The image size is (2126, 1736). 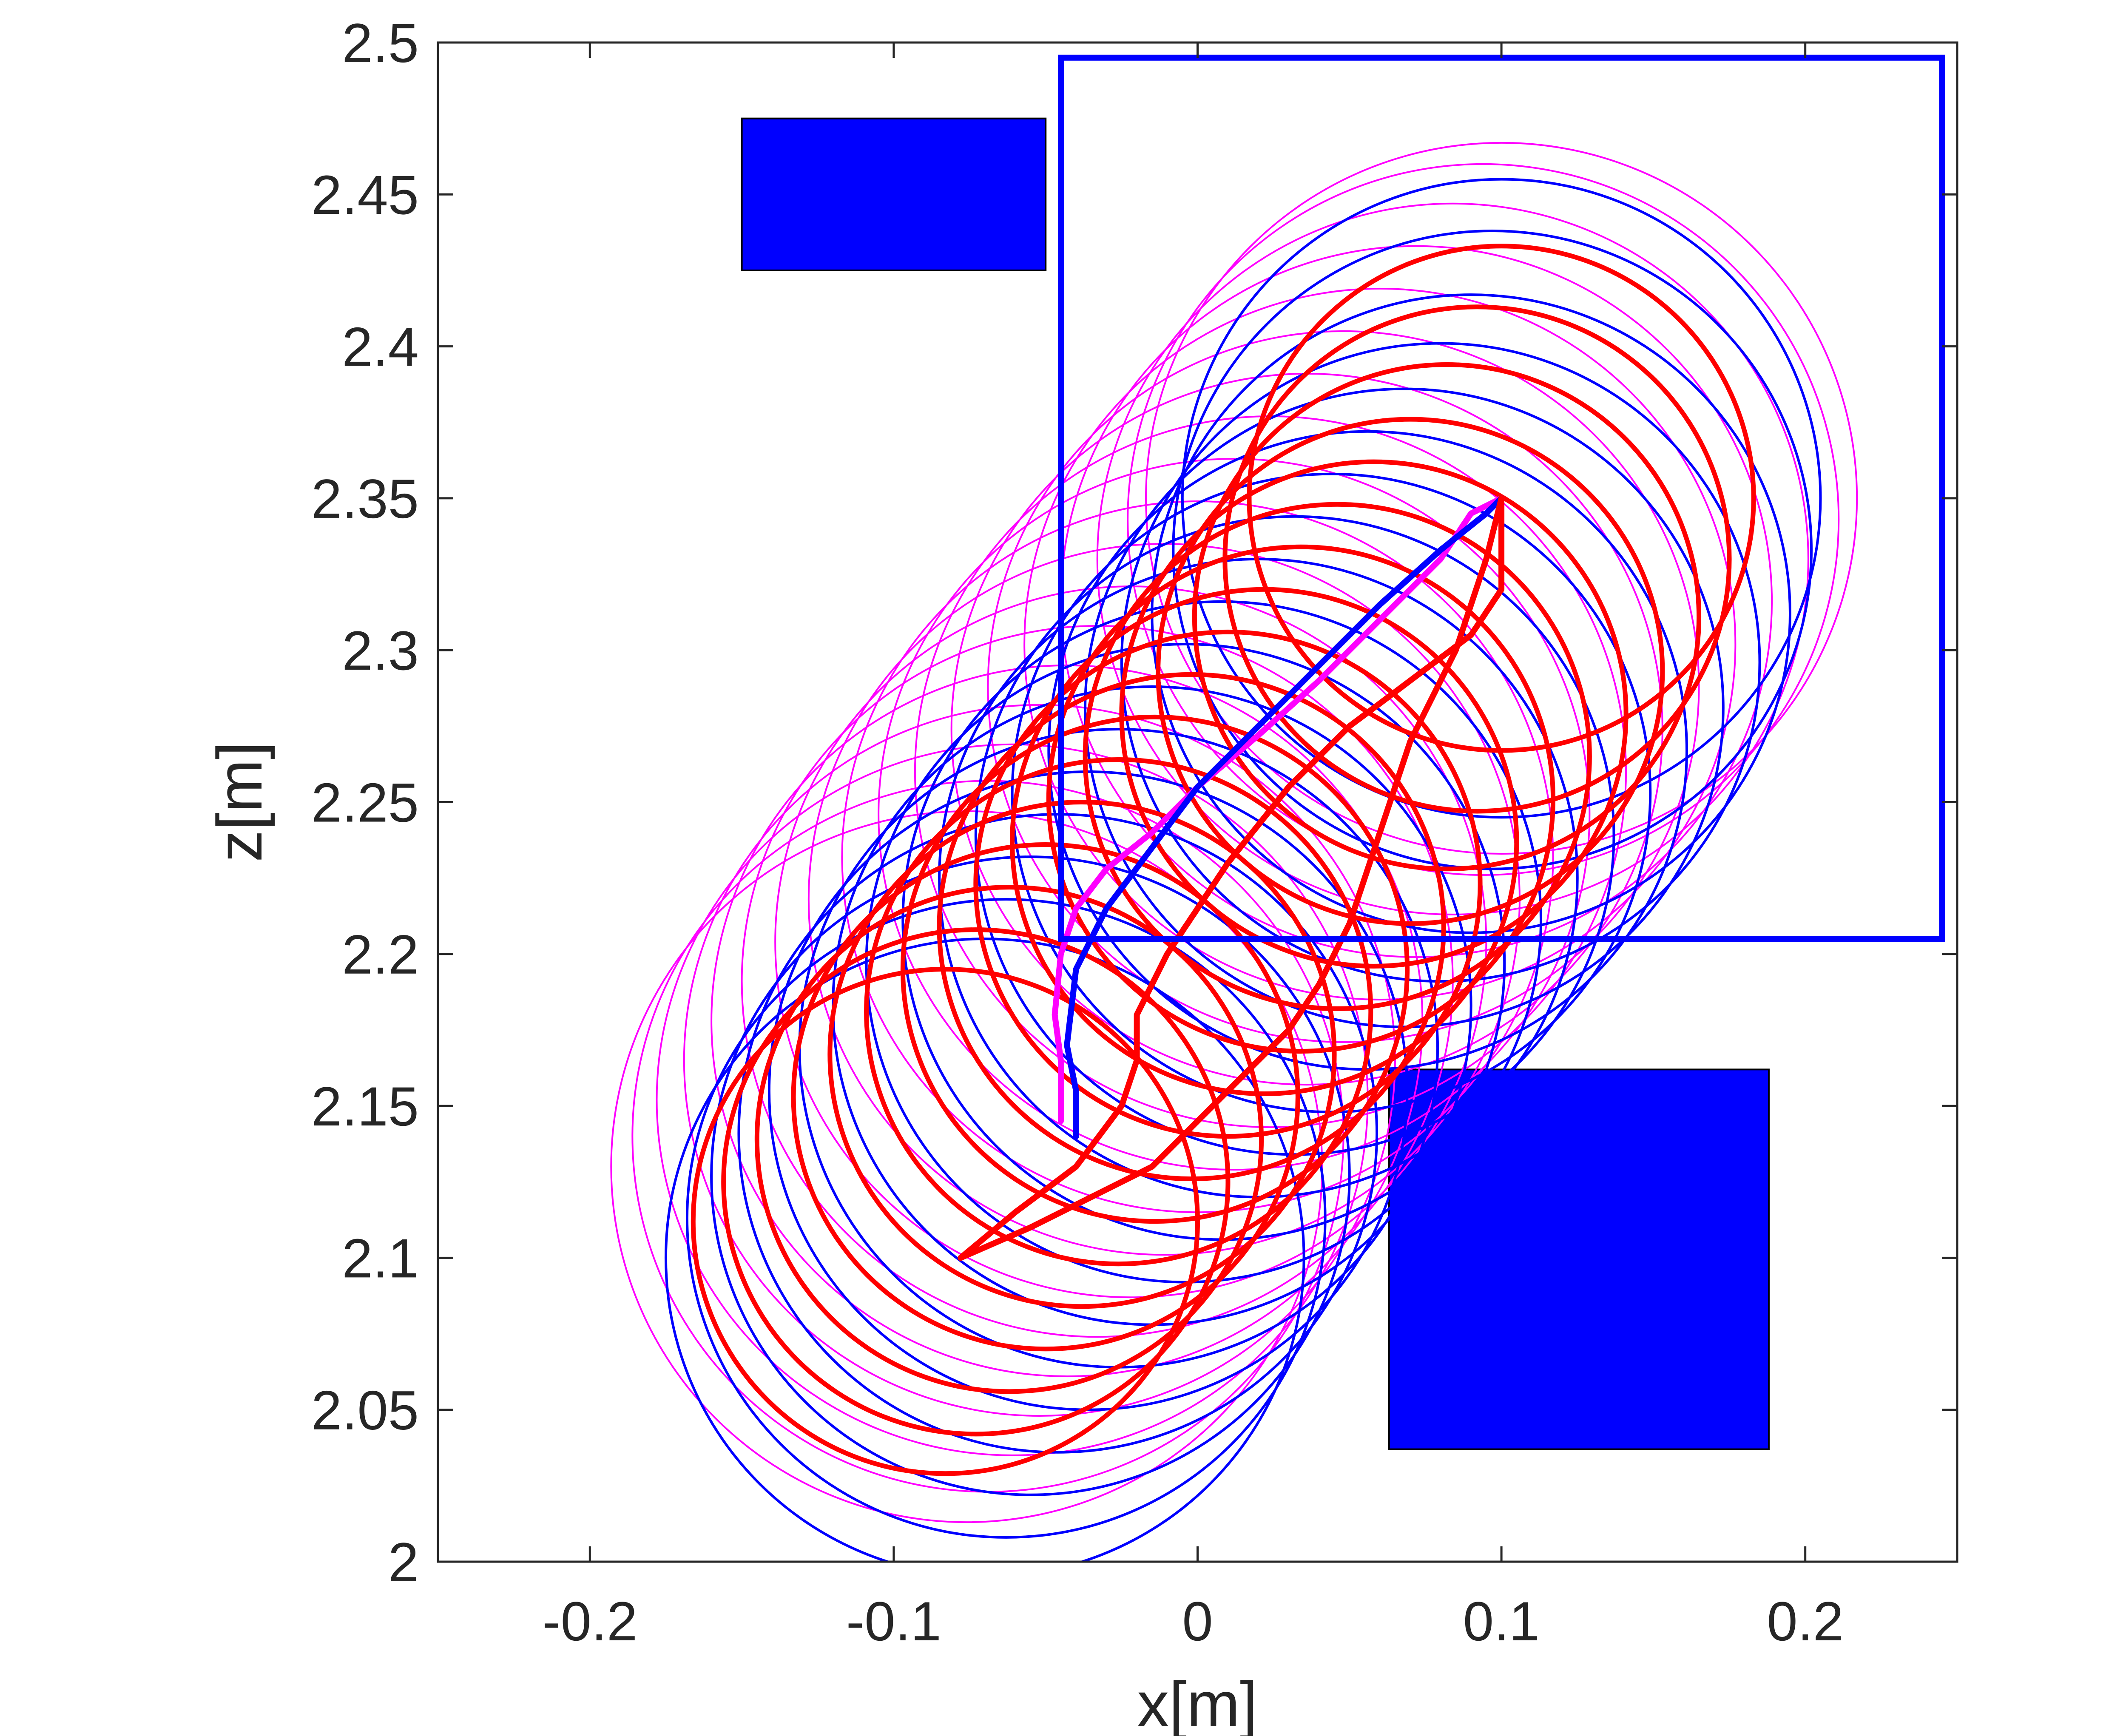 What do you see at coordinates (404, 1562) in the screenshot?
I see `y-tick-label: 2` at bounding box center [404, 1562].